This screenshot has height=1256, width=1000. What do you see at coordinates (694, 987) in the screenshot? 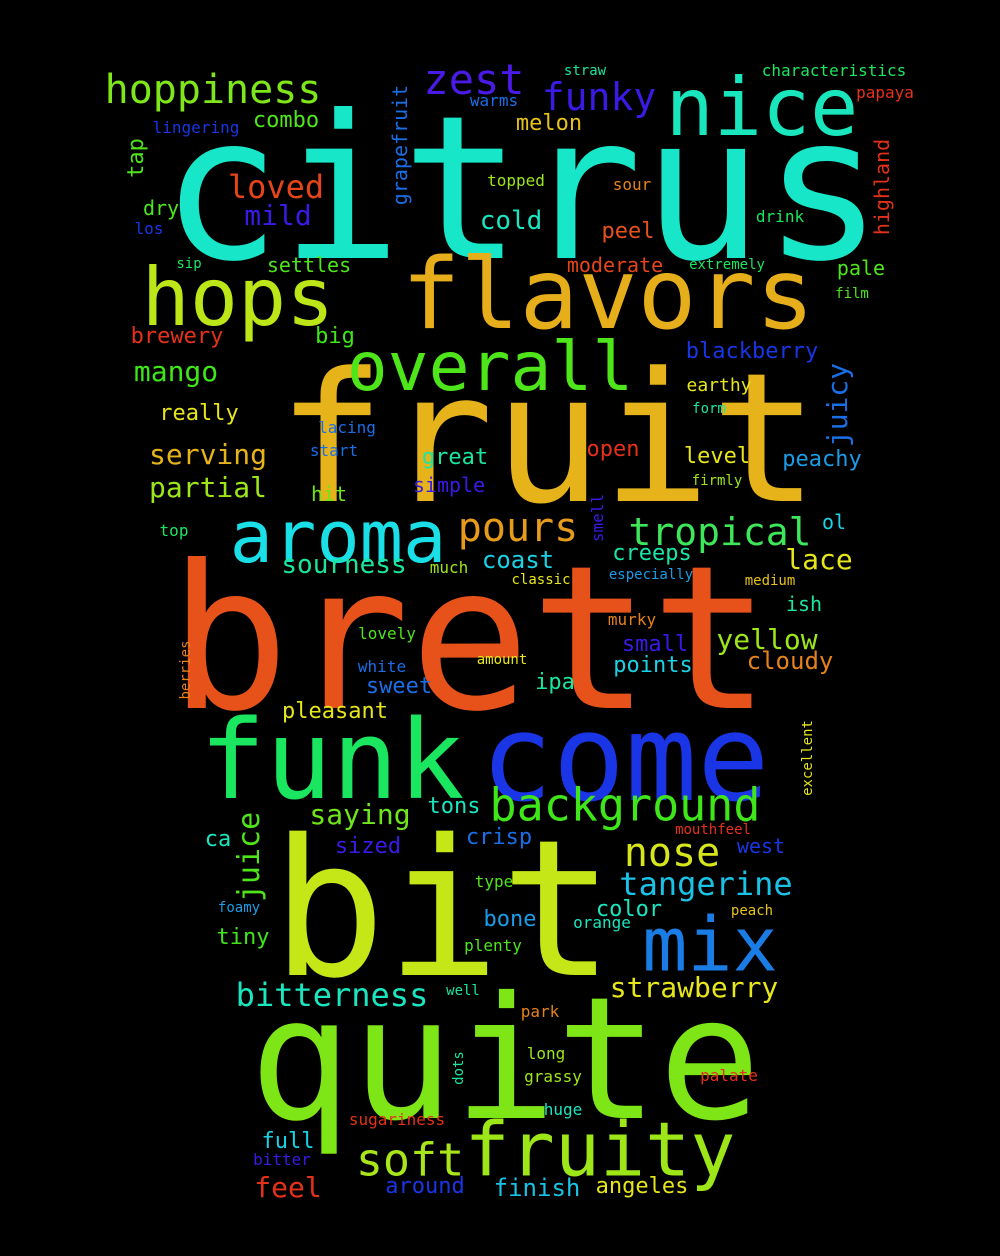
I see `word-strawberry: strawberry` at bounding box center [694, 987].